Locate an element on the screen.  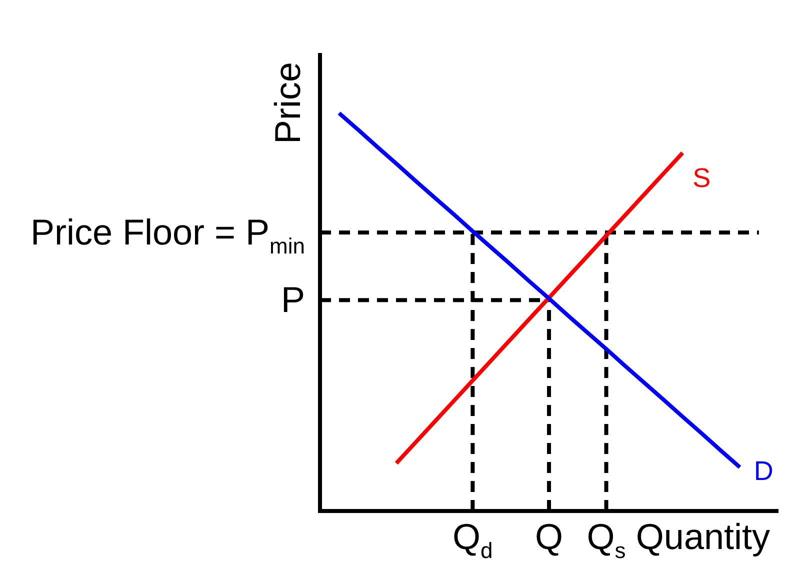
series-label: P is located at coordinates (293, 299).